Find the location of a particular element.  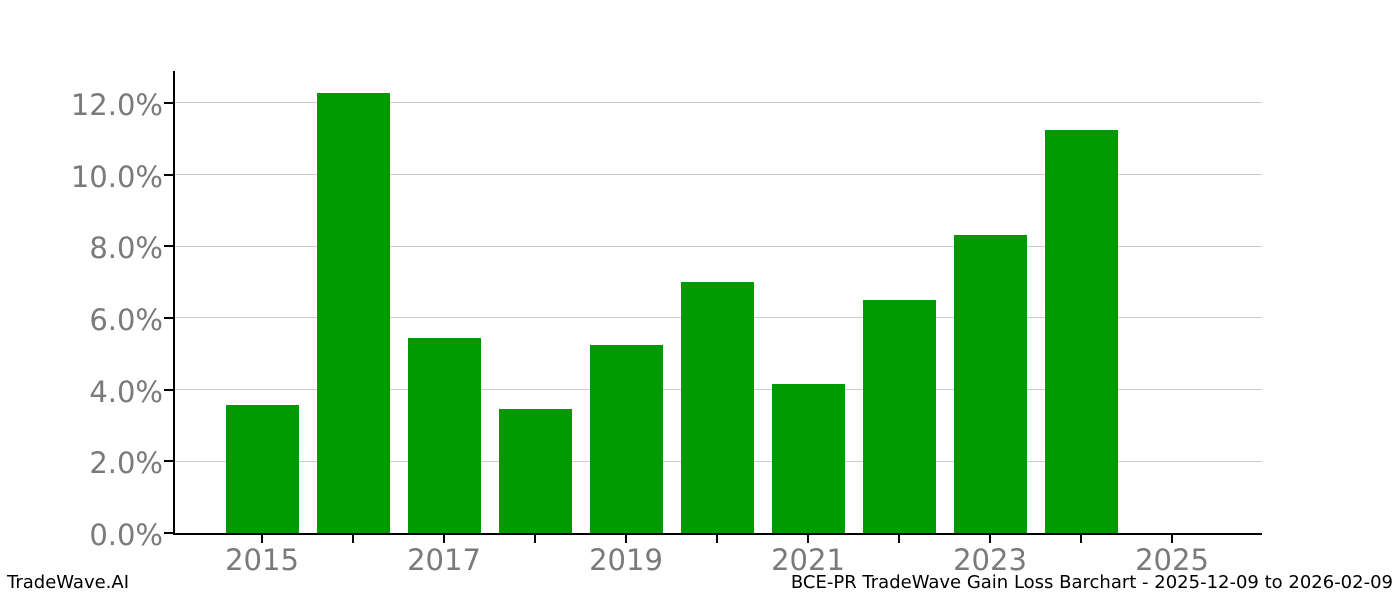

bar-2021 is located at coordinates (808, 458).